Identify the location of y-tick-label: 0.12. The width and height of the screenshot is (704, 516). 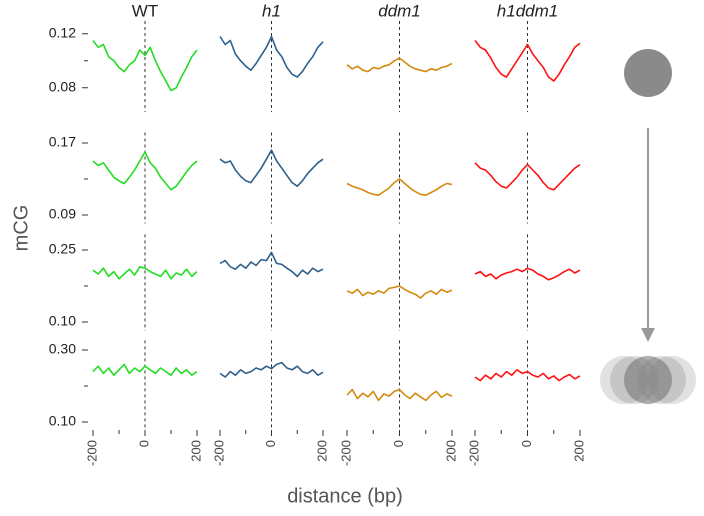
(62, 32).